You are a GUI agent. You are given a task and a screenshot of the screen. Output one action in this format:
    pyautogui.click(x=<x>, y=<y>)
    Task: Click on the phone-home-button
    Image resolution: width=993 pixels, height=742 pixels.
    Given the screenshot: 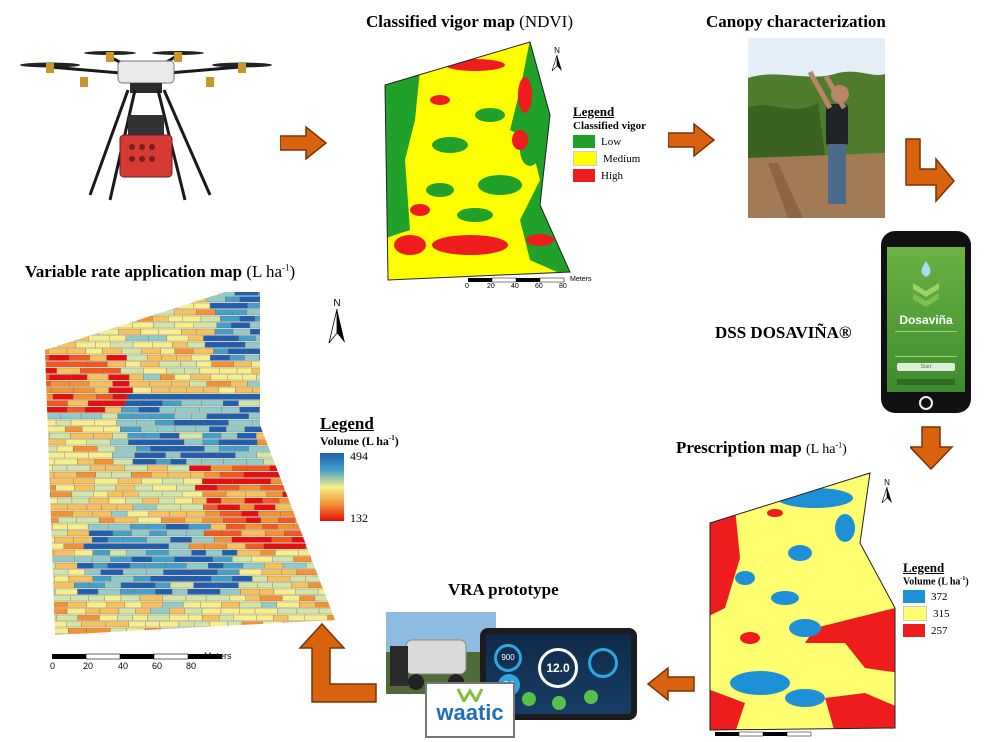 What is the action you would take?
    pyautogui.click(x=926, y=403)
    